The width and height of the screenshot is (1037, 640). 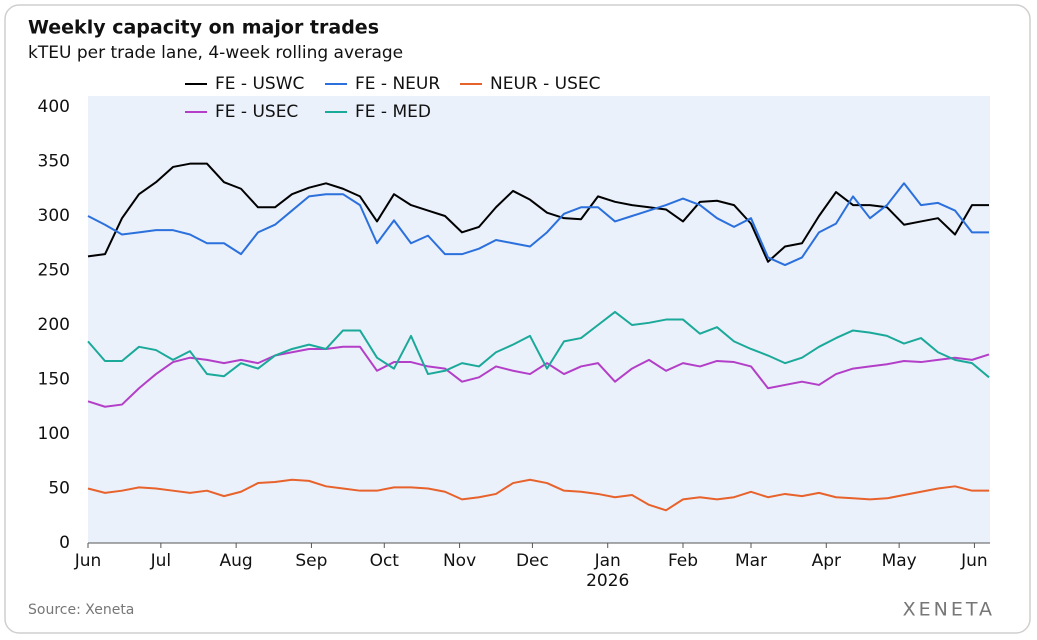 What do you see at coordinates (899, 561) in the screenshot?
I see `x-tick-label: May` at bounding box center [899, 561].